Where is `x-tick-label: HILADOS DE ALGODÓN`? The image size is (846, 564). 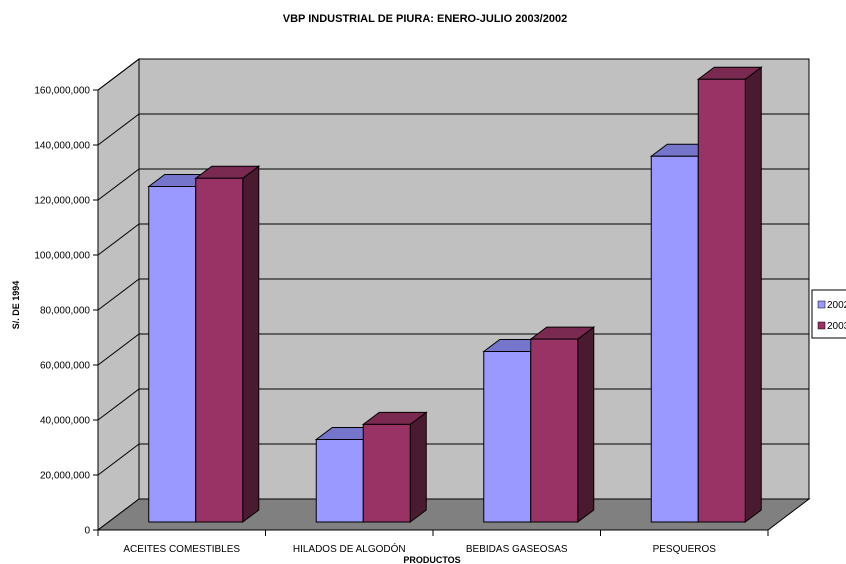 x-tick-label: HILADOS DE ALGODÓN is located at coordinates (349, 548).